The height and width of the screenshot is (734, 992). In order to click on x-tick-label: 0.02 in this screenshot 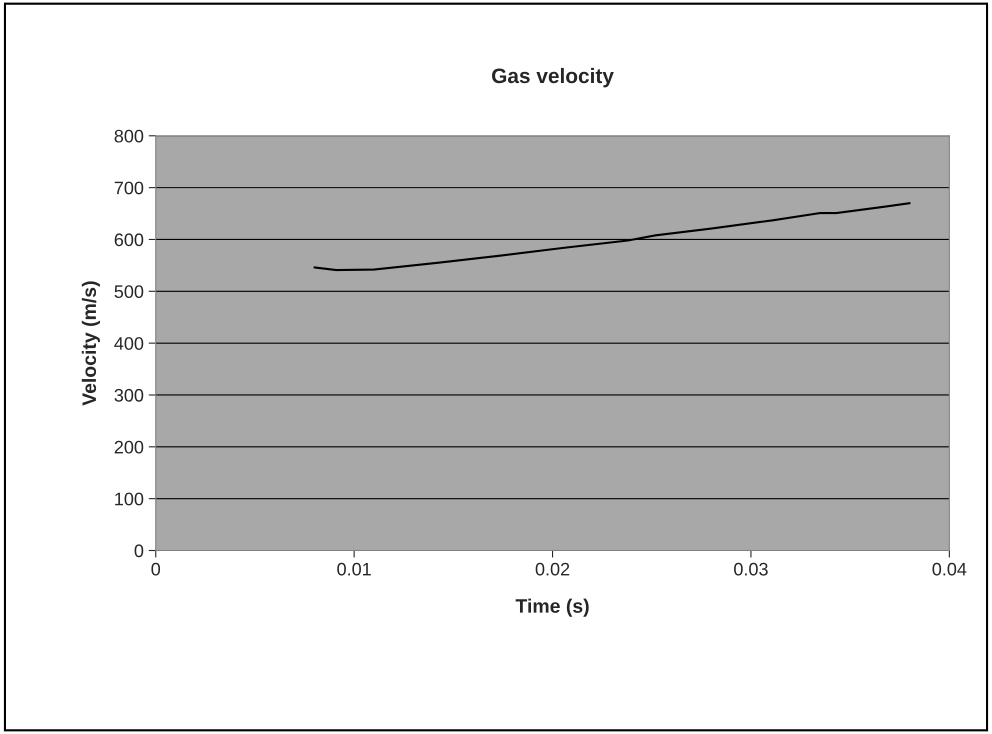, I will do `click(553, 569)`.